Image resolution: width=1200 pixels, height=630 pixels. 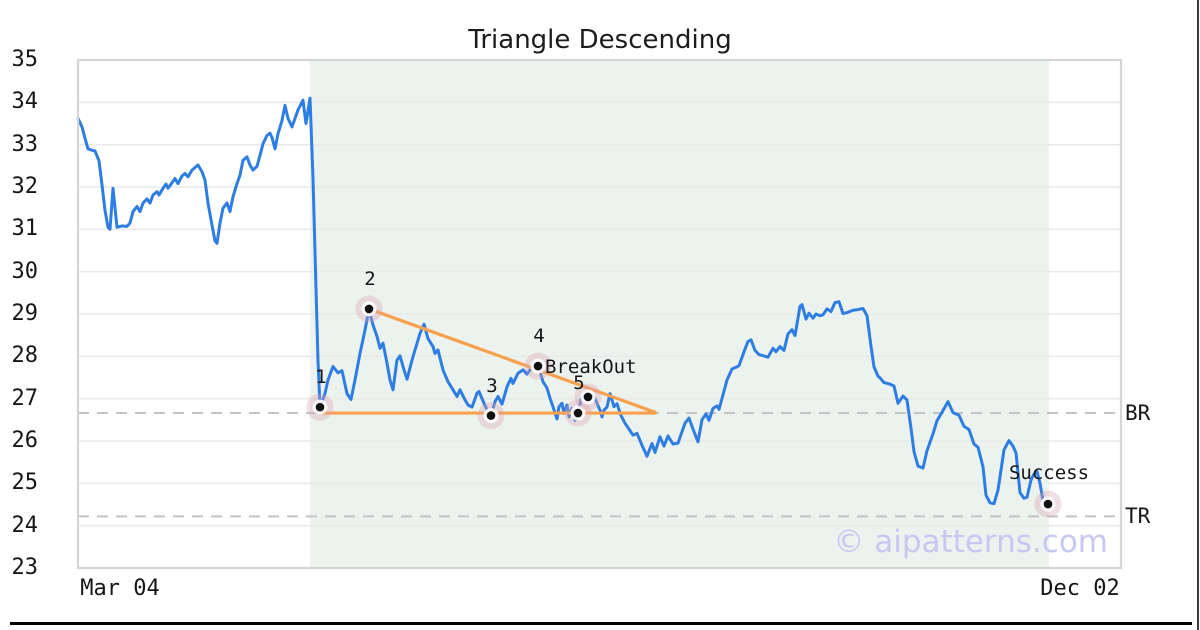 I want to click on y-tick-label: 25, so click(x=25, y=483).